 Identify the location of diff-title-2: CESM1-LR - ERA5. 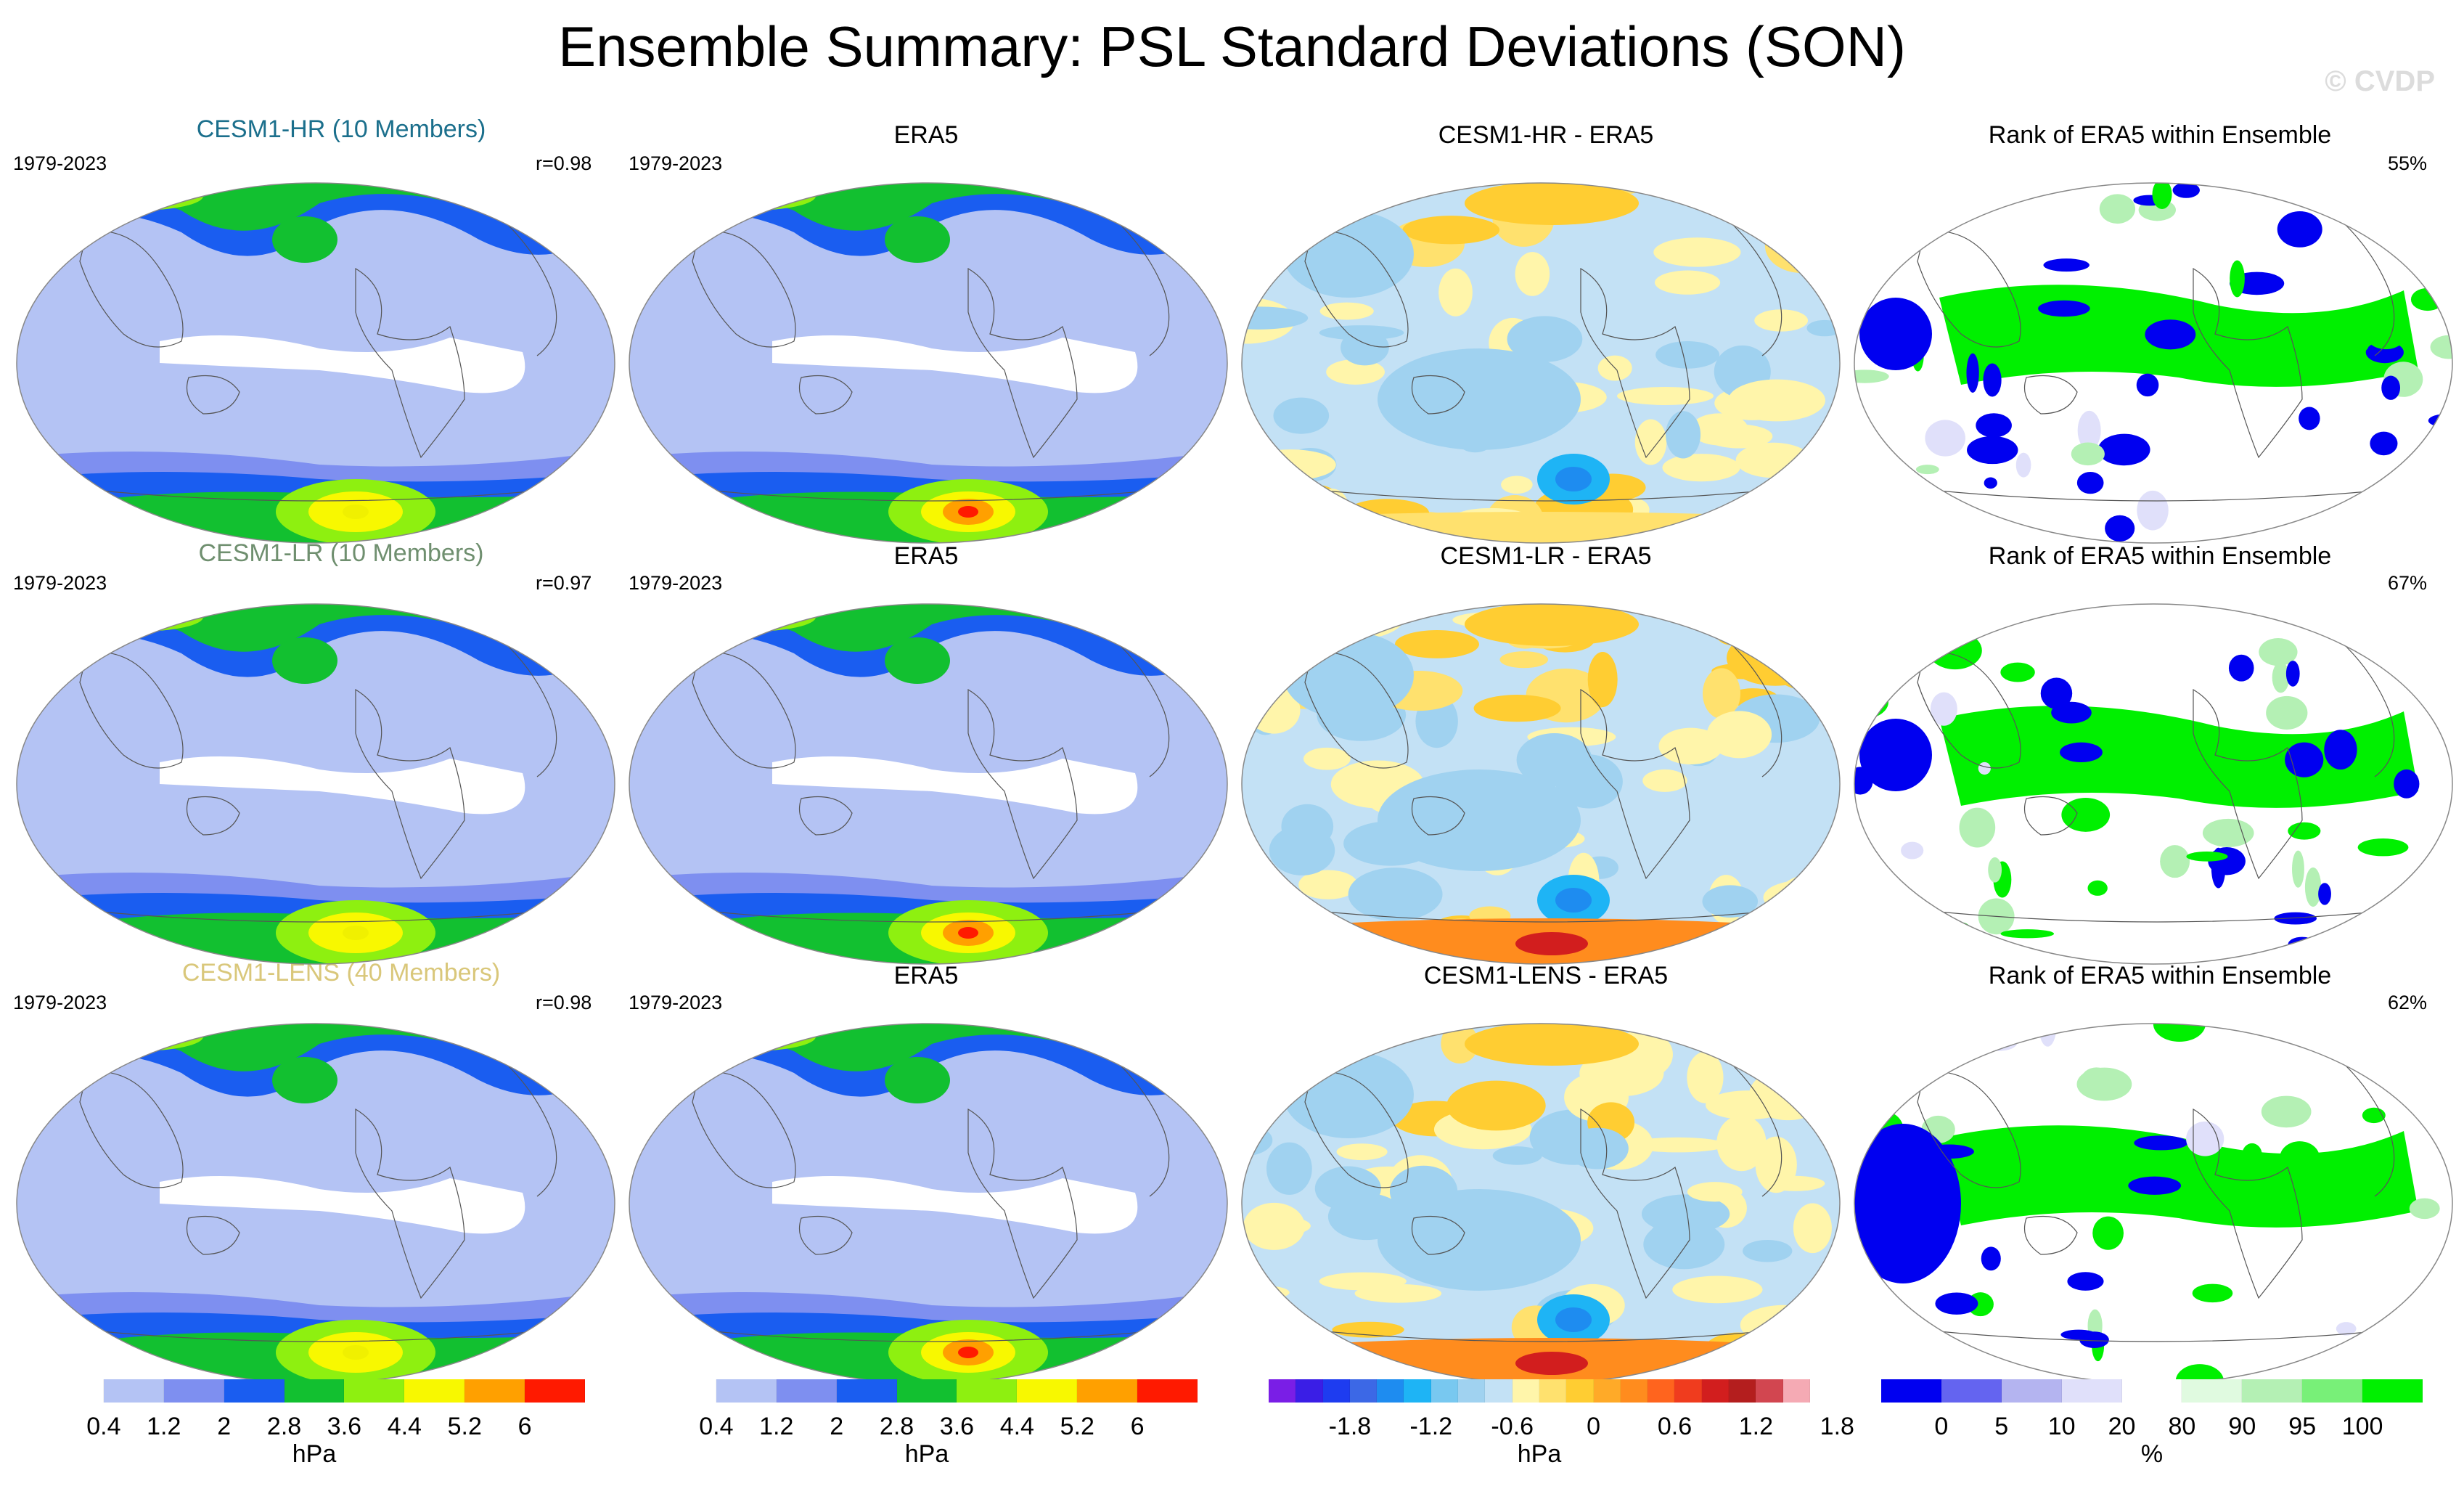
(1546, 556).